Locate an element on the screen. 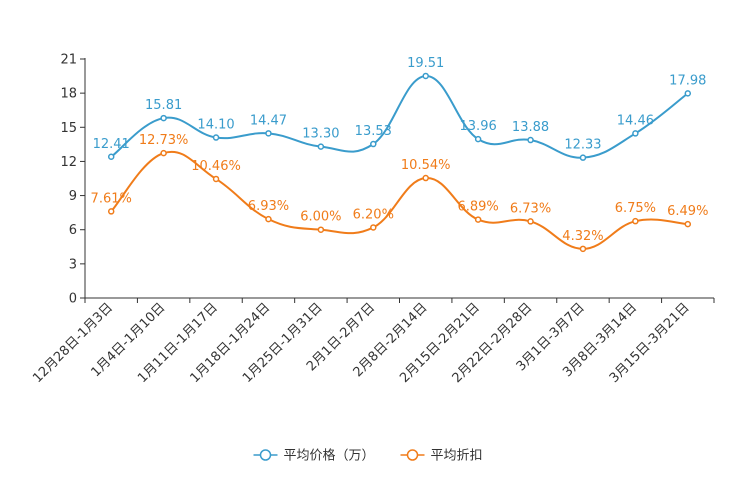 This screenshot has width=744, height=496. y-tick-label: 3 is located at coordinates (73, 264).